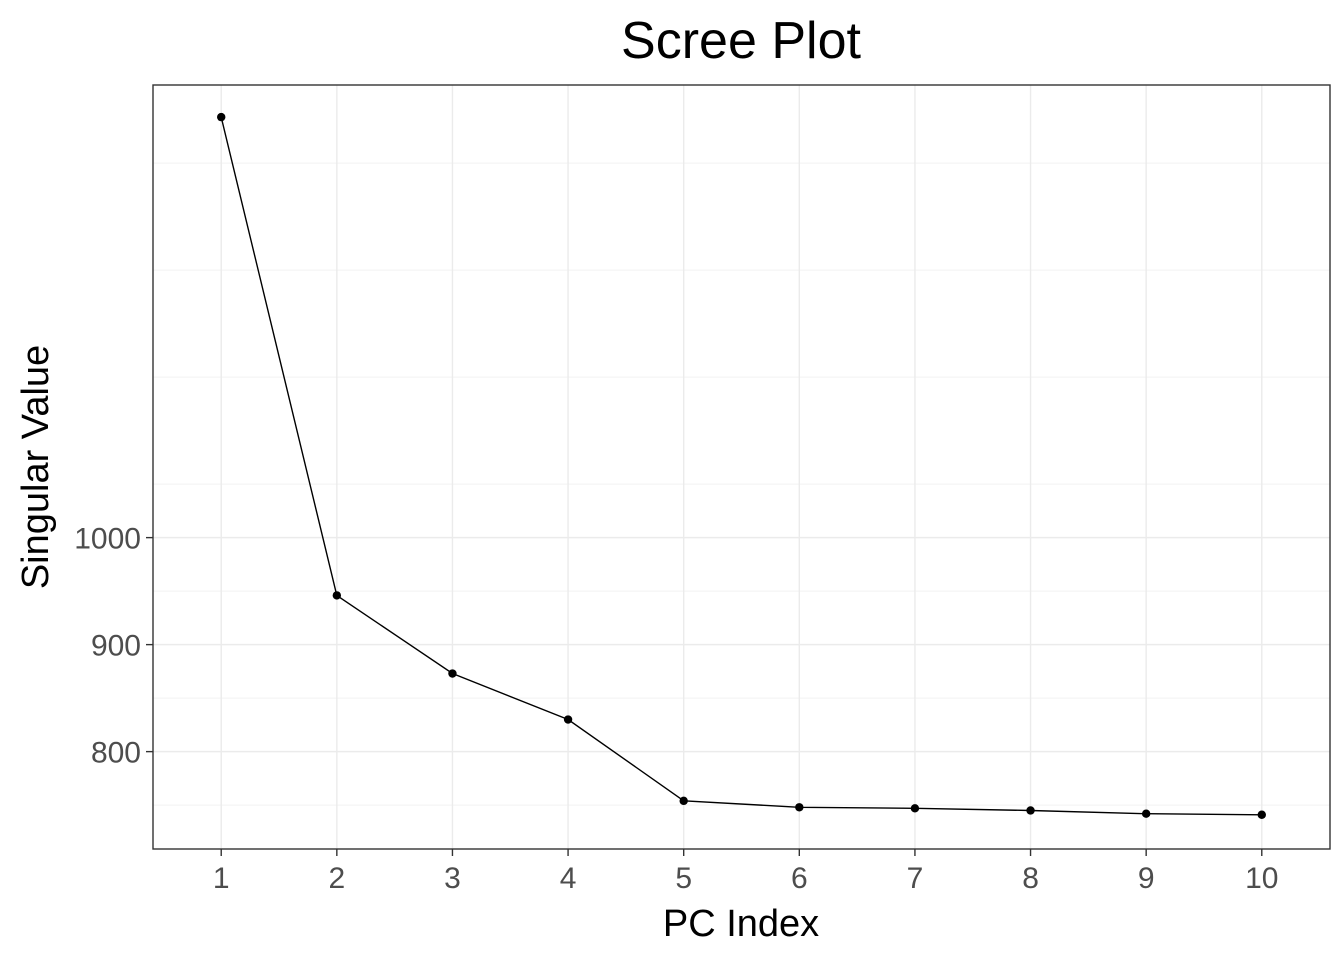  Describe the element at coordinates (221, 878) in the screenshot. I see `x-tick-label: 1` at that location.